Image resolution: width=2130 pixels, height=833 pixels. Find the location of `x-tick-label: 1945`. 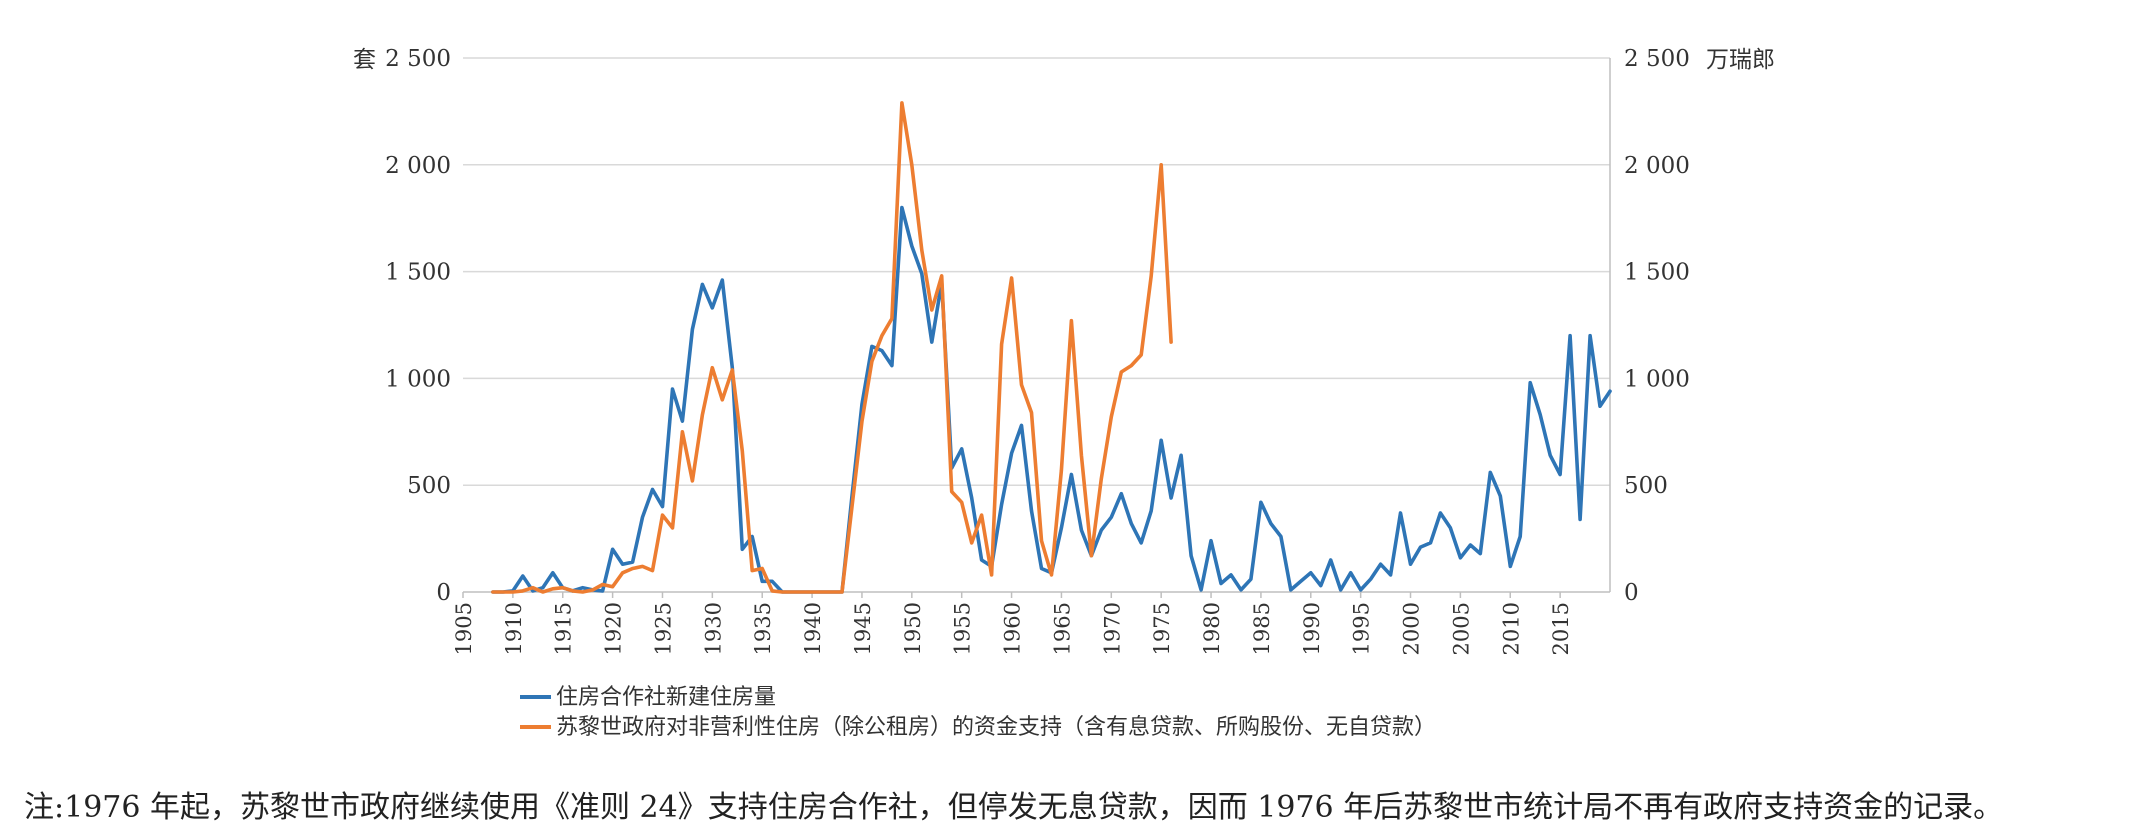

x-tick-label: 1945 is located at coordinates (863, 628).